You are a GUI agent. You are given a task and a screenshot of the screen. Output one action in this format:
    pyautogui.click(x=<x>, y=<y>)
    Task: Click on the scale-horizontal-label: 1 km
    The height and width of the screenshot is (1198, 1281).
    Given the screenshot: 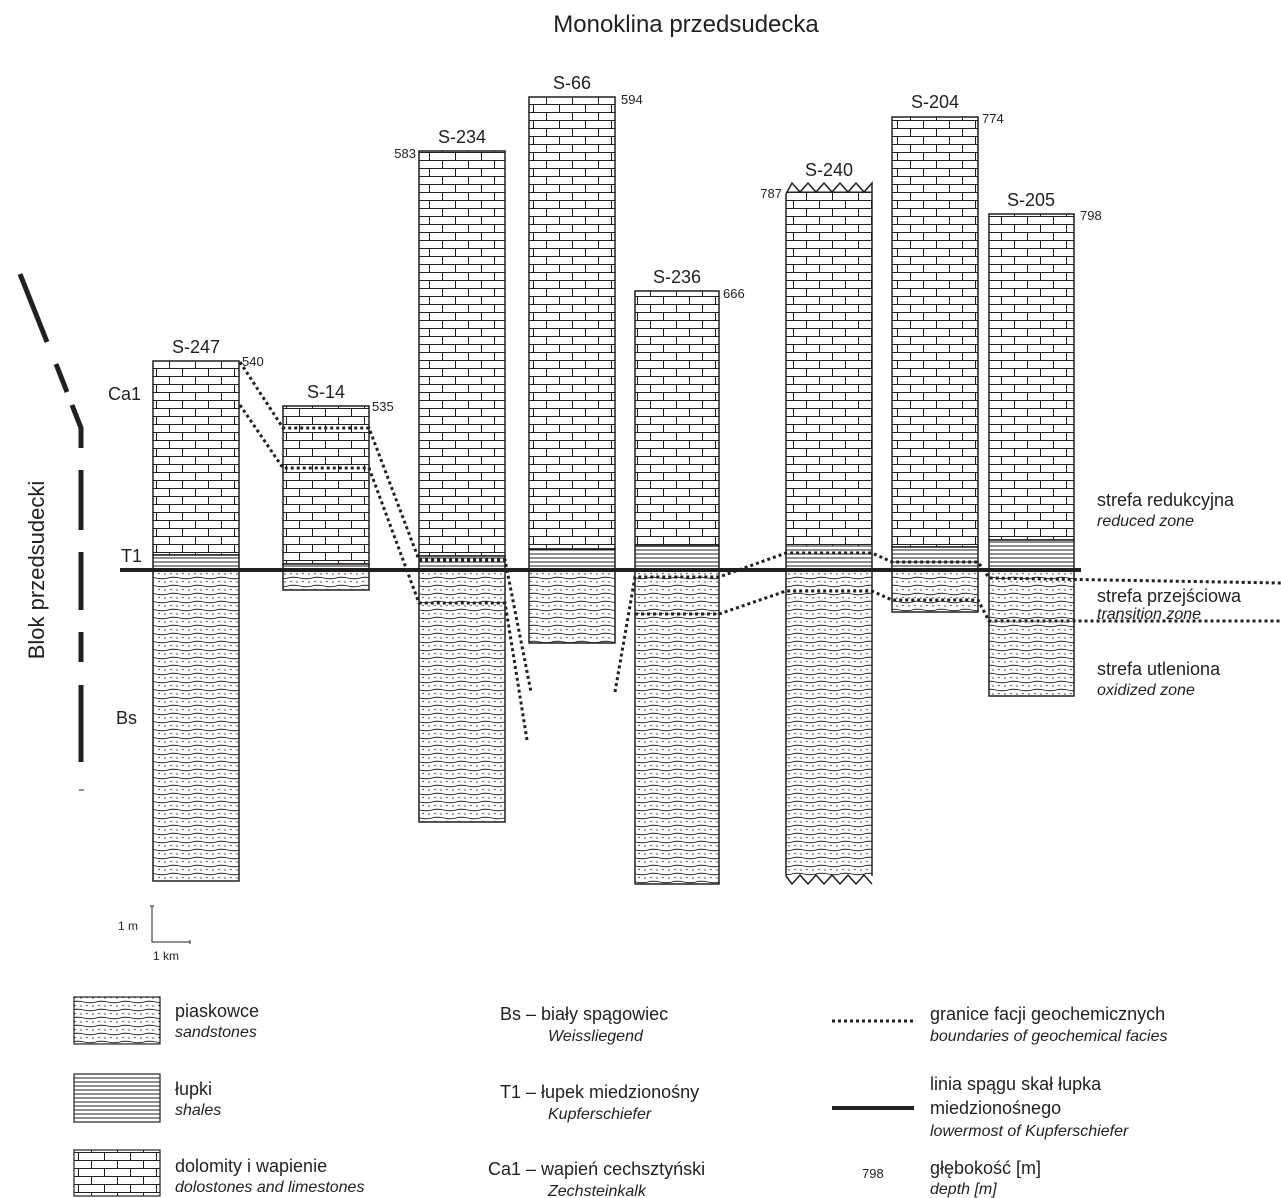 What is the action you would take?
    pyautogui.click(x=166, y=956)
    